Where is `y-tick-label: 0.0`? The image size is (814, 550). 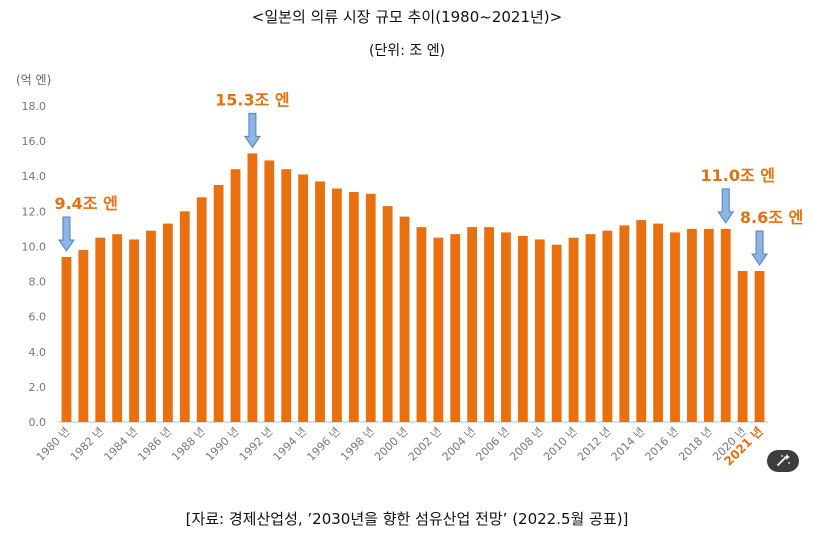 y-tick-label: 0.0 is located at coordinates (38, 422).